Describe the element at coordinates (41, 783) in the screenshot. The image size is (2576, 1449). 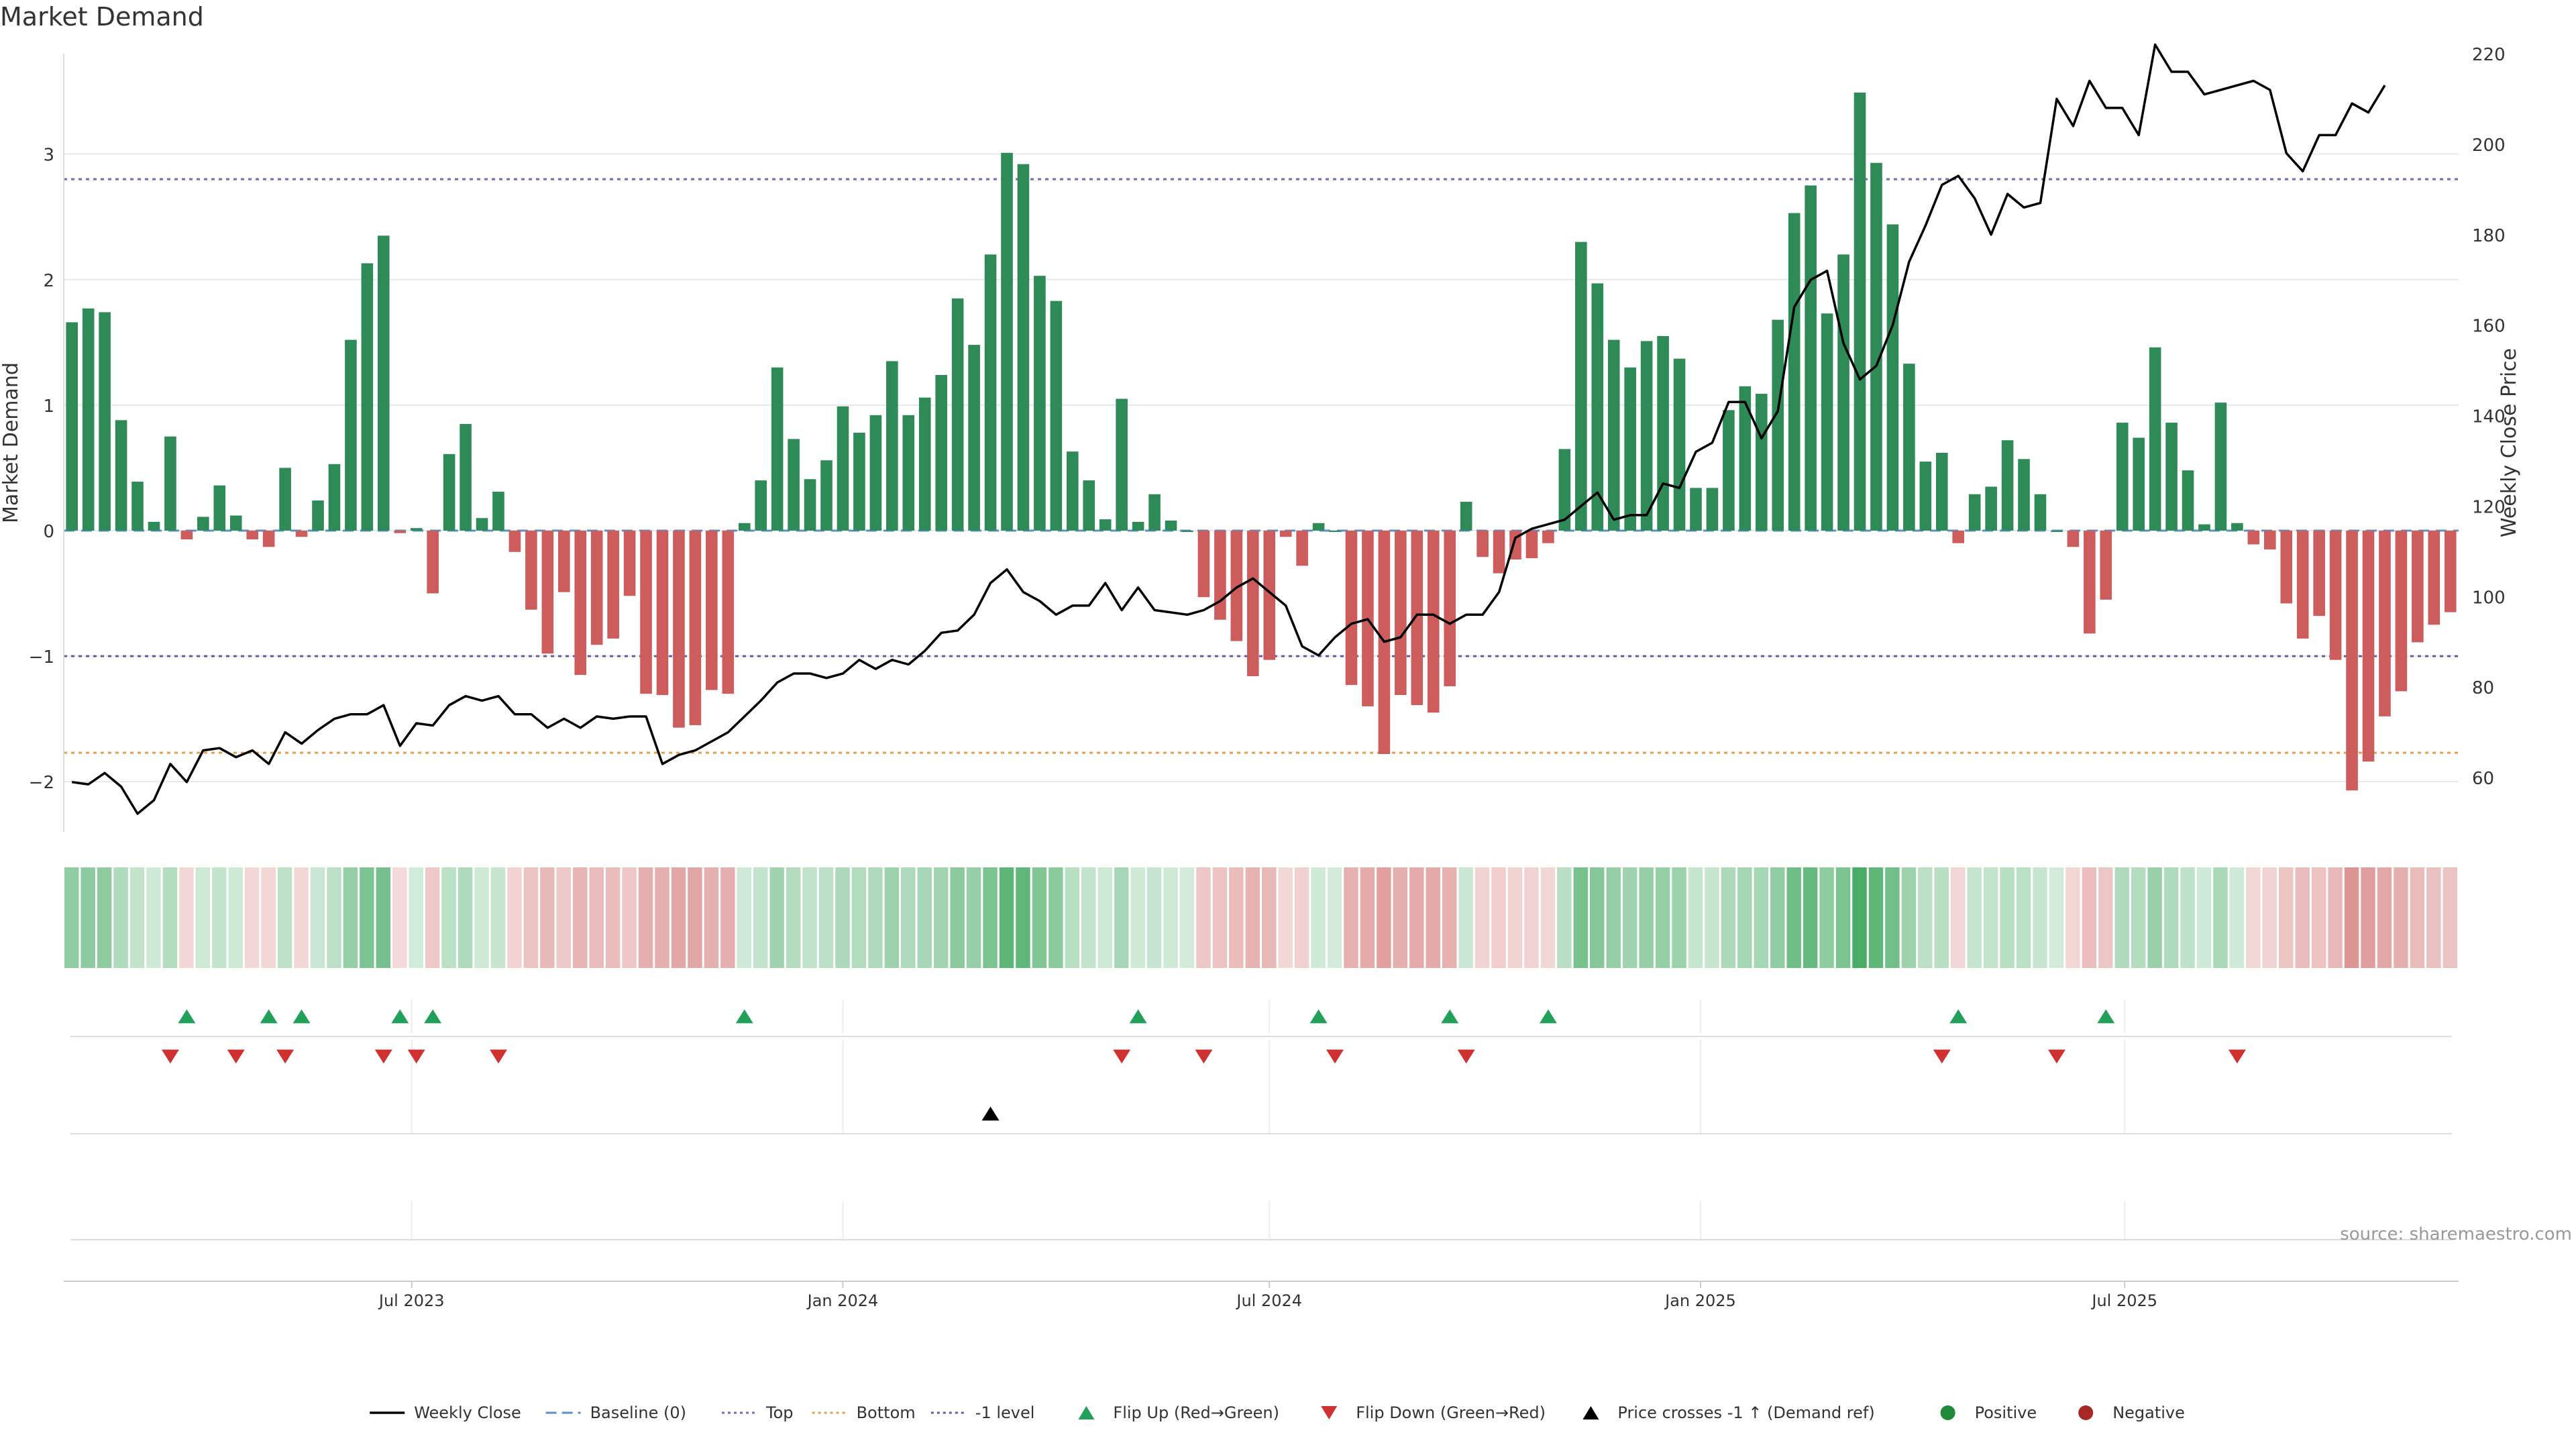
I see `y-left-tick-label: −2` at that location.